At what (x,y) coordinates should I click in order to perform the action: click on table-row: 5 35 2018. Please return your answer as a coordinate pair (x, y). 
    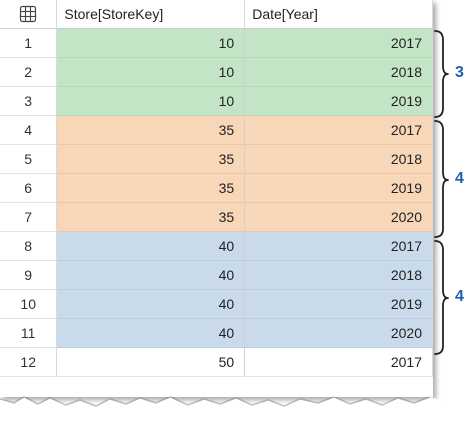
    Looking at the image, I should click on (216, 159).